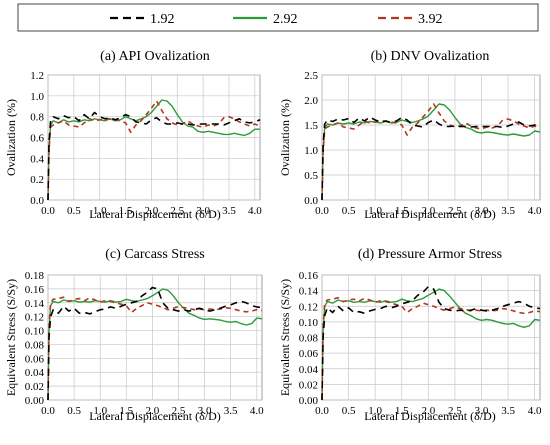  What do you see at coordinates (37, 118) in the screenshot?
I see `y-tick-label: 0.8` at bounding box center [37, 118].